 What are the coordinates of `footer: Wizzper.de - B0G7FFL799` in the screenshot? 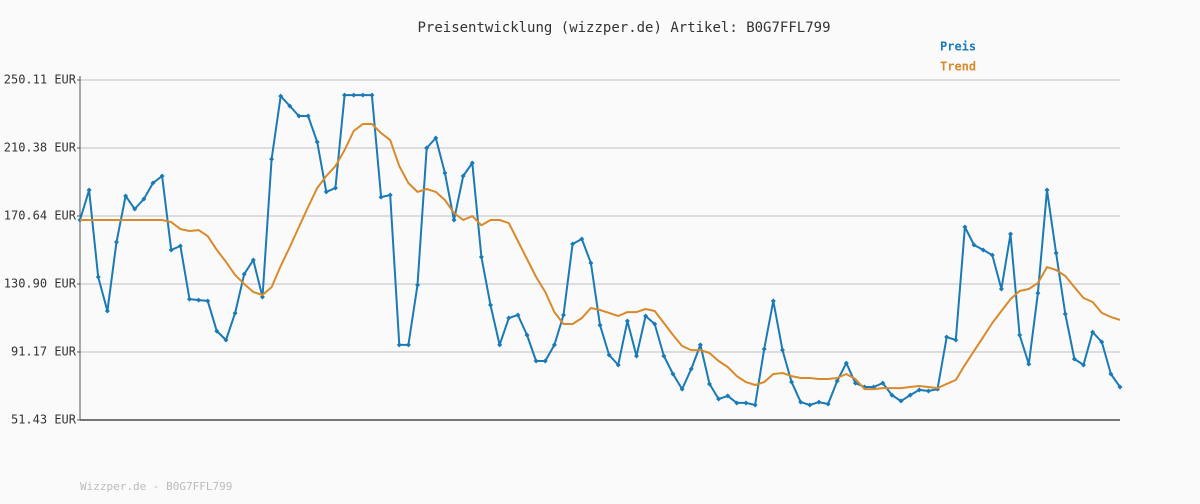 It's located at (156, 486).